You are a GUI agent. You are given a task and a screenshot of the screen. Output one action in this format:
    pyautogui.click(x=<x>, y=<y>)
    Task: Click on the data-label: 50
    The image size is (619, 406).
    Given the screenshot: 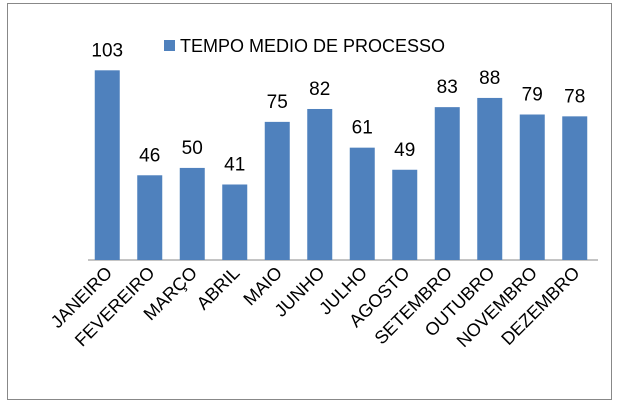 What is the action you would take?
    pyautogui.click(x=192, y=148)
    